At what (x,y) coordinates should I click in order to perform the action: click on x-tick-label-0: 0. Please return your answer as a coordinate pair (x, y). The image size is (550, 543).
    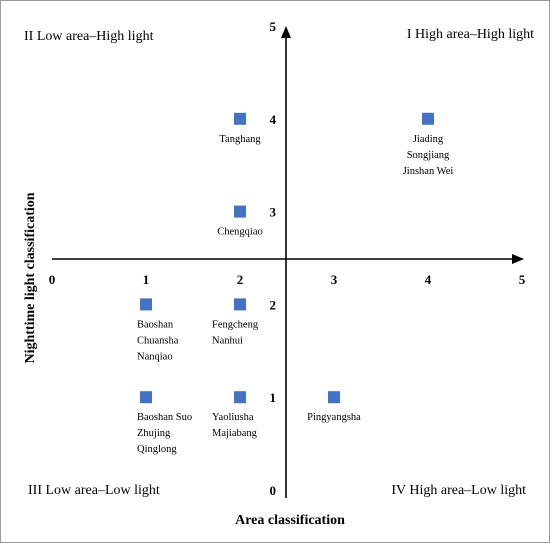
    Looking at the image, I should click on (52, 279).